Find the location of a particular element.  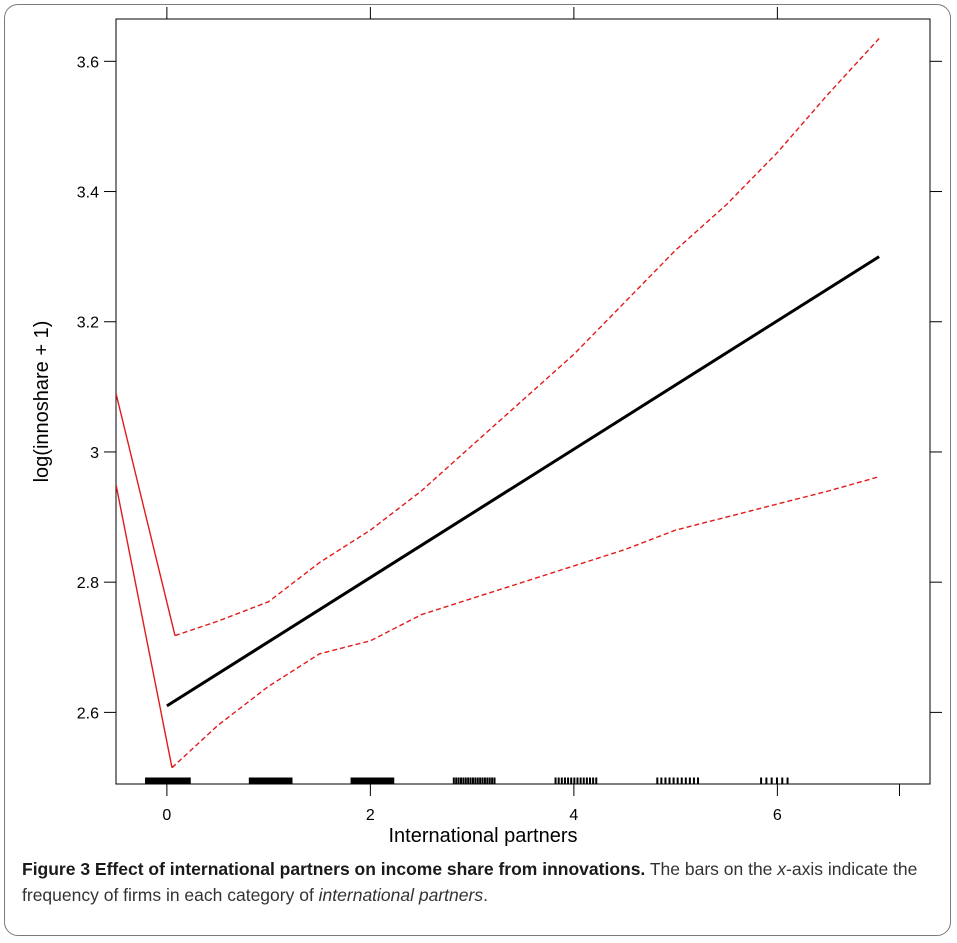

y-tick-label: 2.8 is located at coordinates (88, 583).